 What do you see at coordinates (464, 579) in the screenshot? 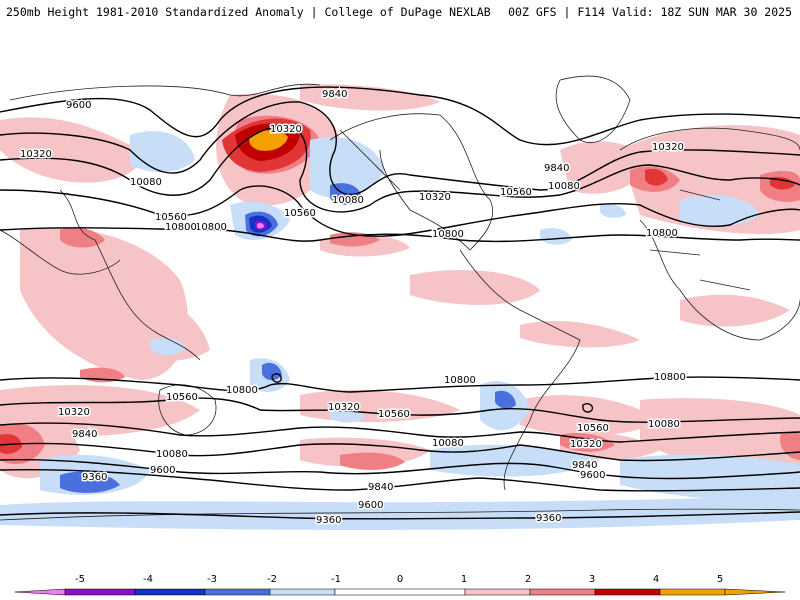
I see `colorbar-tick: 1` at bounding box center [464, 579].